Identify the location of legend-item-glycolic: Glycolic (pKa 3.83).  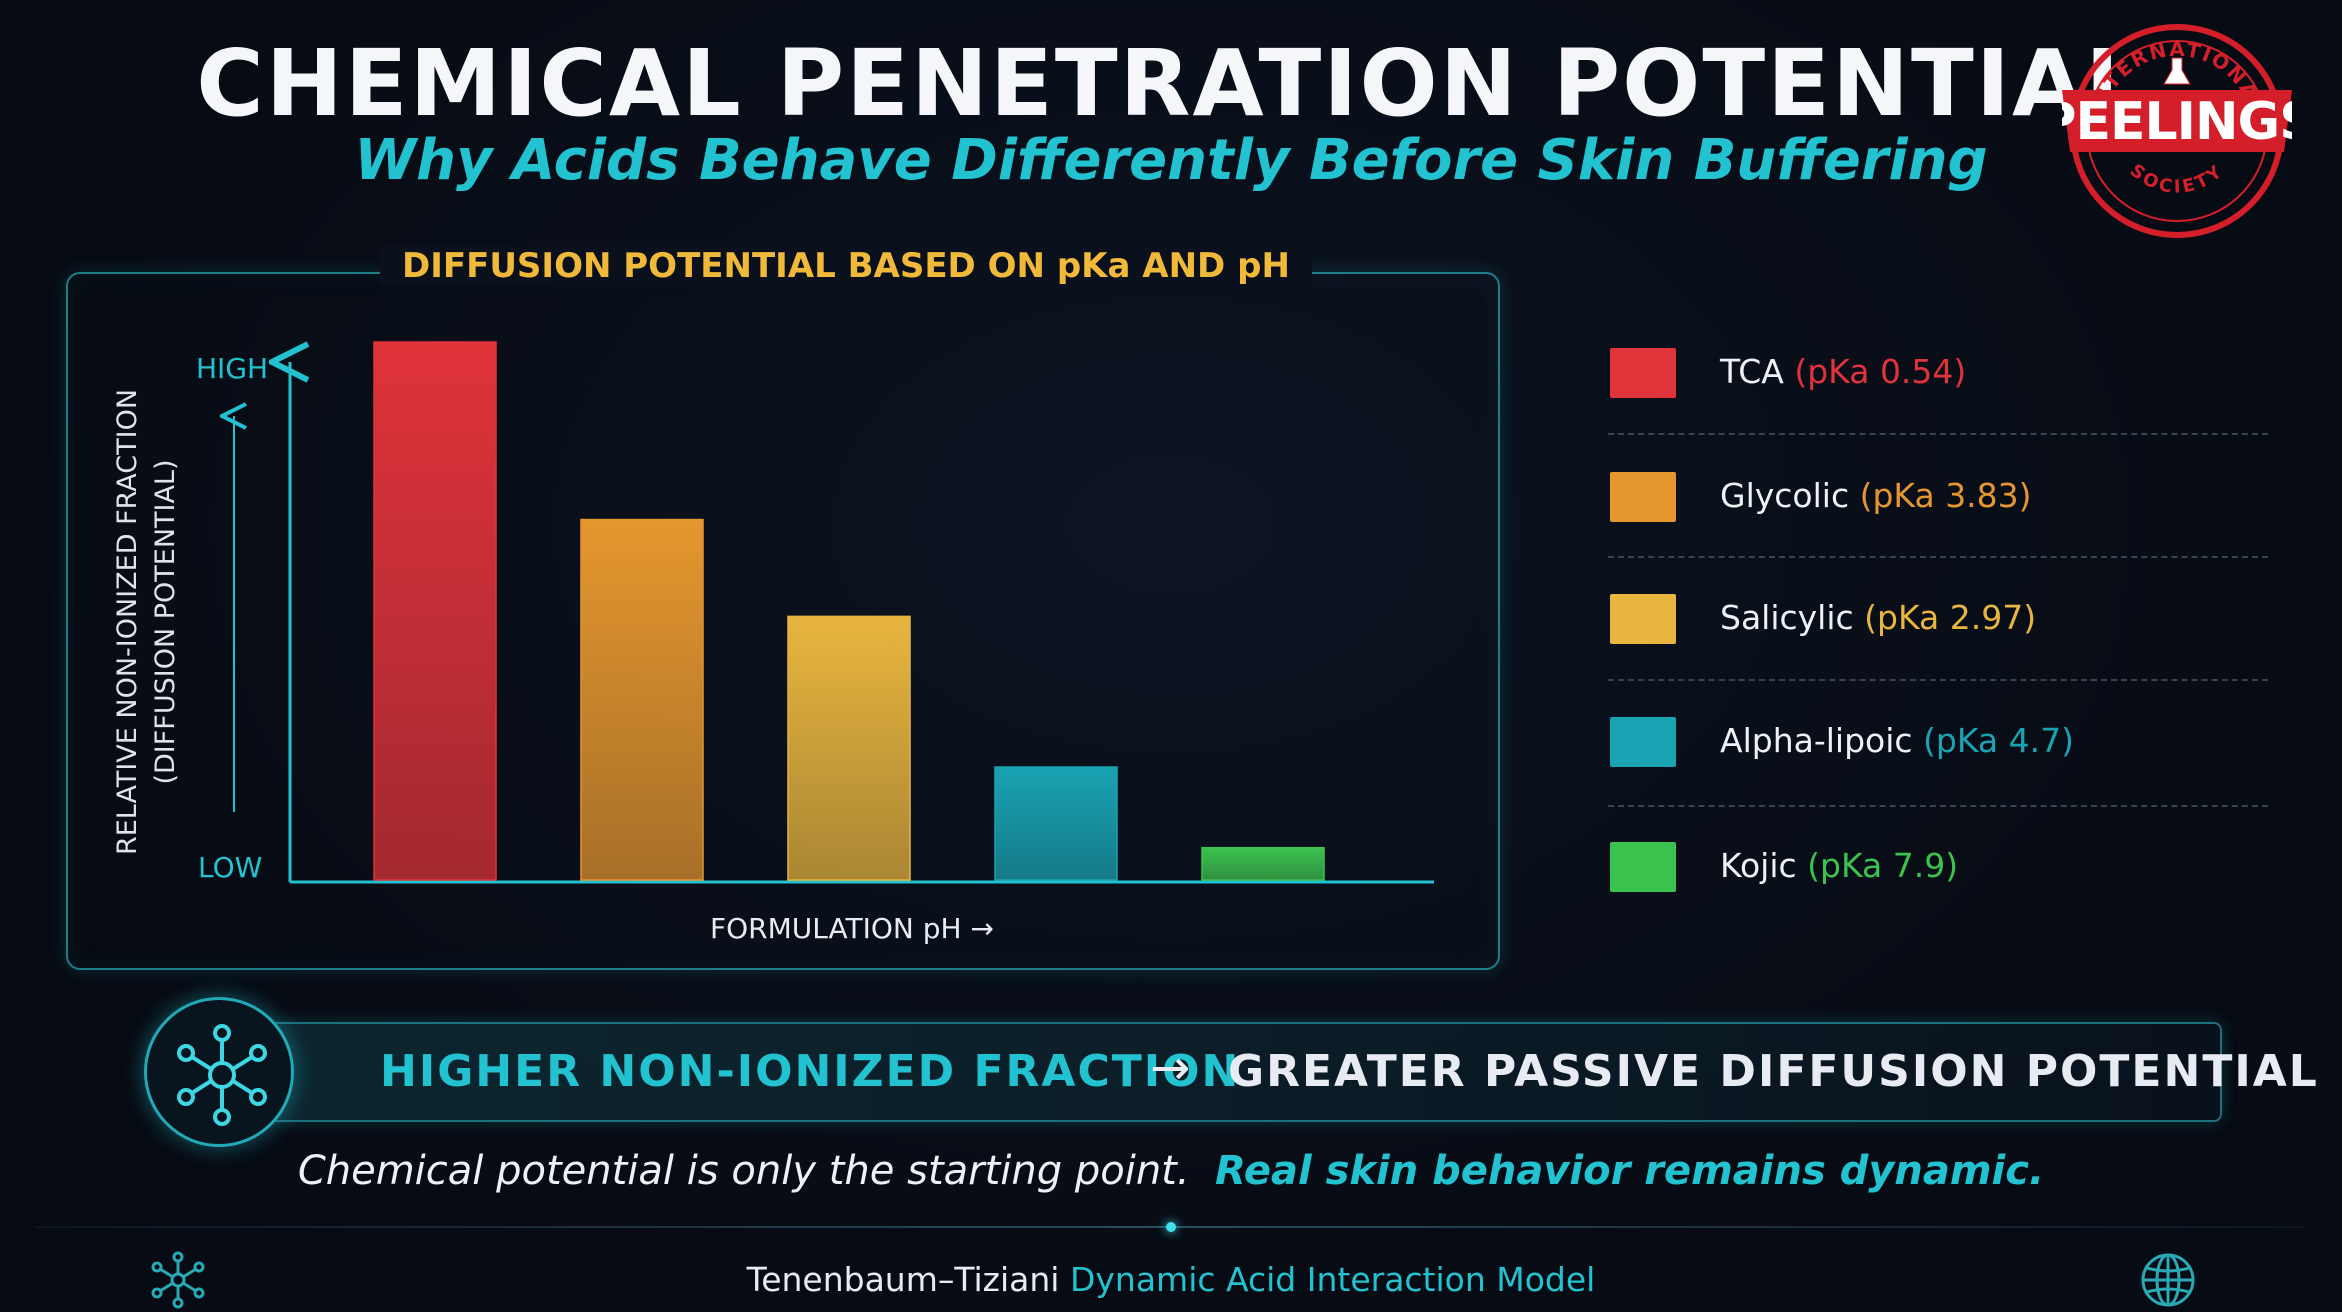
(1938, 497).